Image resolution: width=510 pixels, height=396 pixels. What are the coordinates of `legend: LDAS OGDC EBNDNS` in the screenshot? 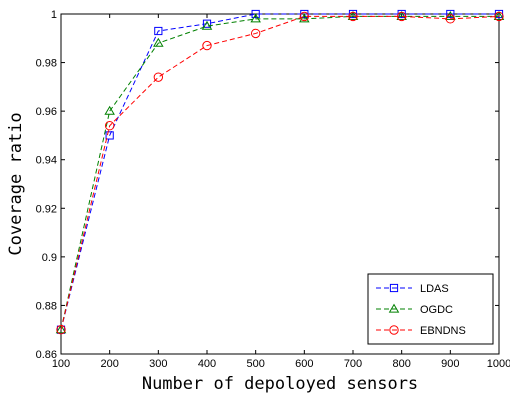 It's located at (430, 309).